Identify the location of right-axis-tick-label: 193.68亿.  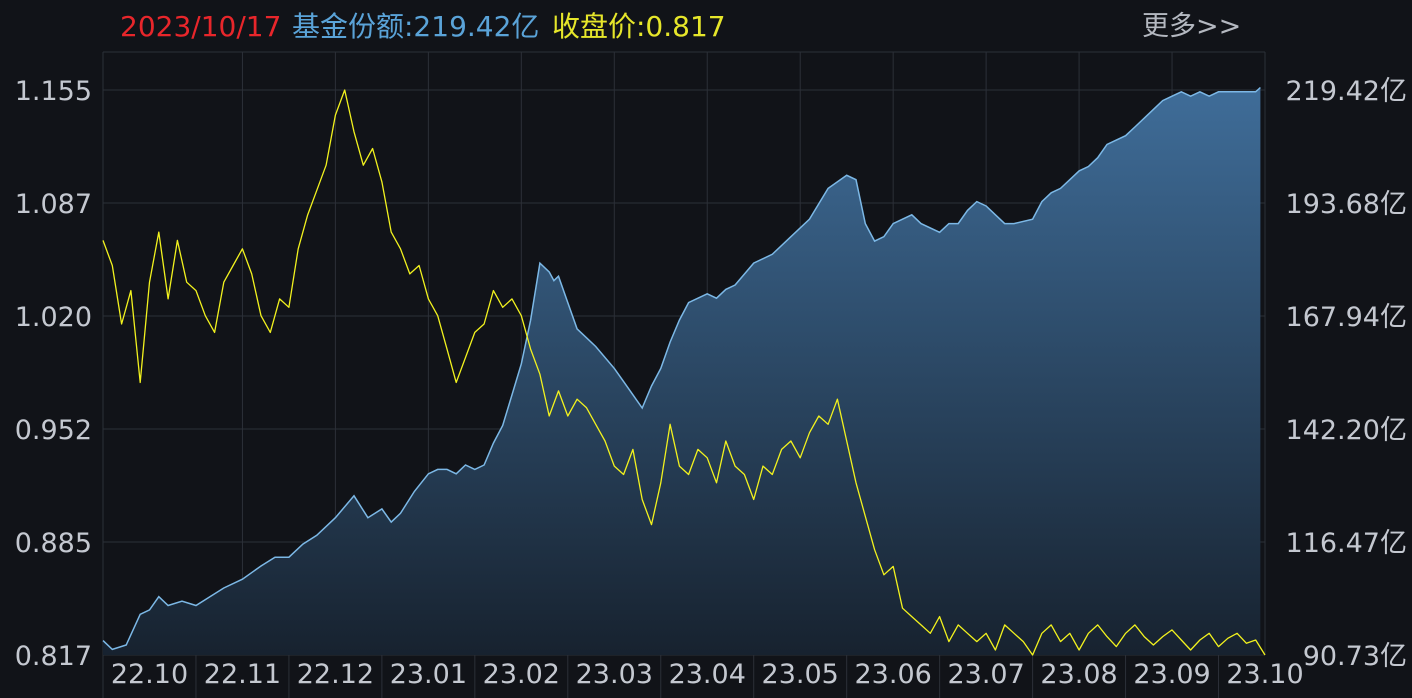
(1346, 204).